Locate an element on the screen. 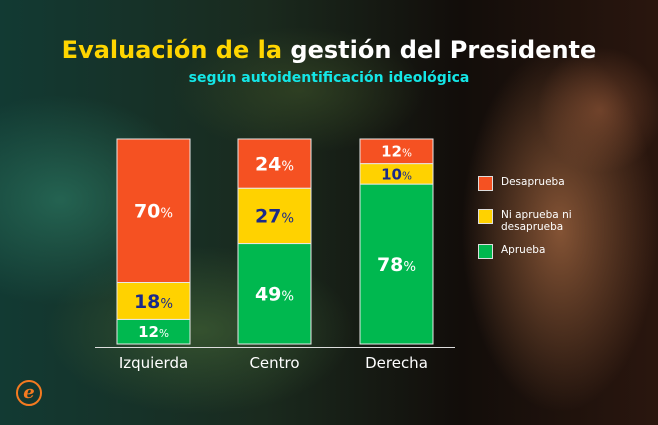 The height and width of the screenshot is (425, 658). x-tick-label: Centro is located at coordinates (274, 363).